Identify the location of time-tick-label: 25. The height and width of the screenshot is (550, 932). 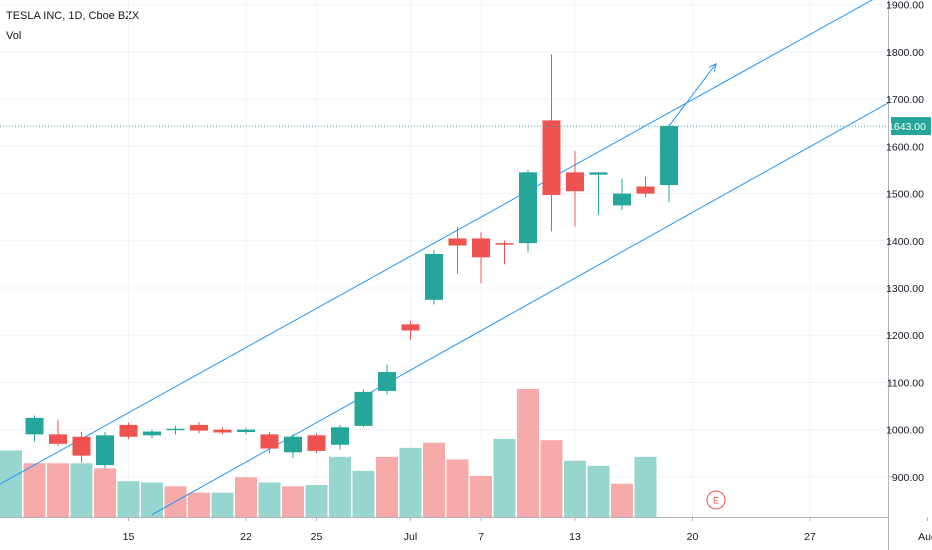
(317, 537).